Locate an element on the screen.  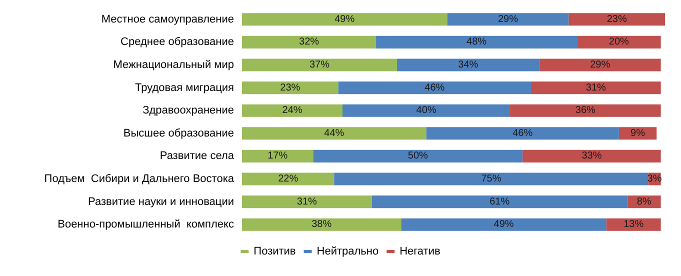
data-label: 34% is located at coordinates (468, 65).